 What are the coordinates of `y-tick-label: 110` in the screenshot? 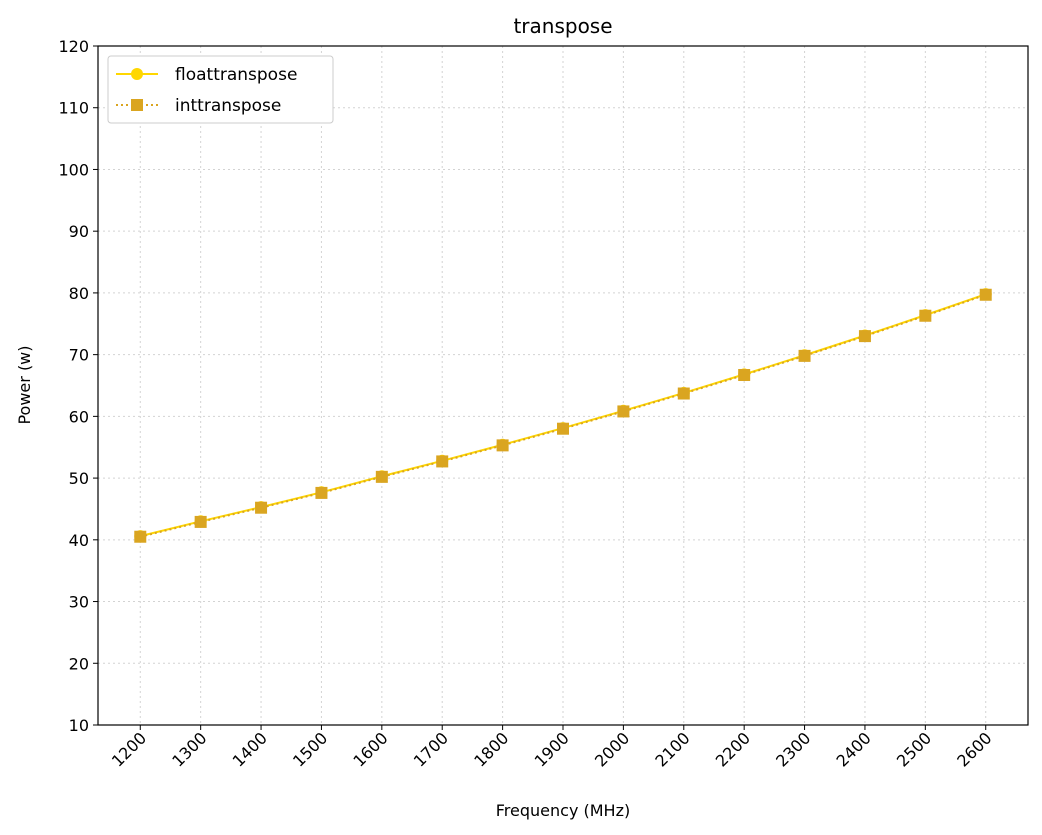 It's located at (73, 108).